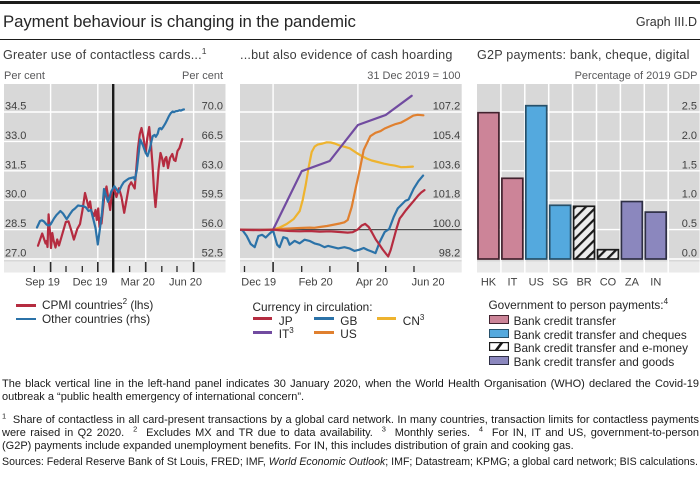 The height and width of the screenshot is (481, 700). I want to click on svg-text: CO, so click(608, 282).